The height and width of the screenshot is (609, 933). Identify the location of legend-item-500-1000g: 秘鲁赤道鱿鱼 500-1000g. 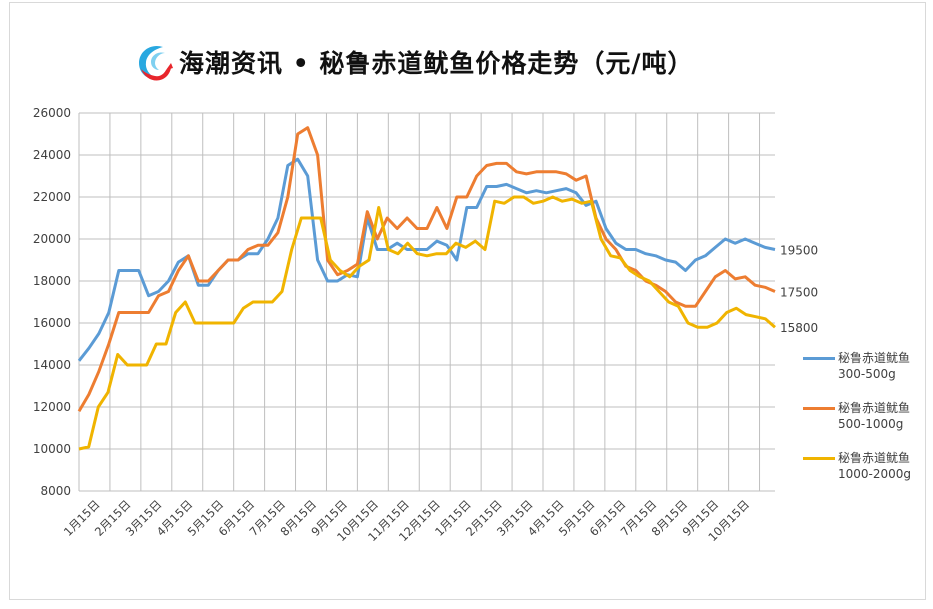
(868, 416).